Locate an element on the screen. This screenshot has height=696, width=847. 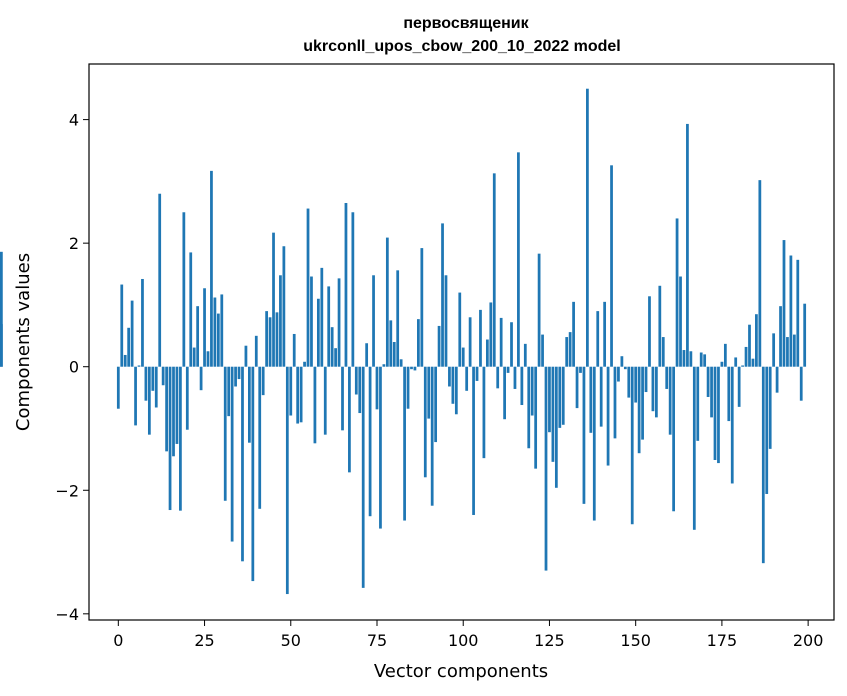
x-tick-label: 200 is located at coordinates (808, 640).